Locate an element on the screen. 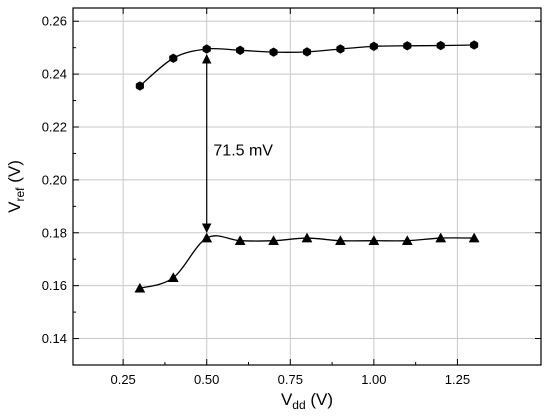  x-tick-label: 1.25 is located at coordinates (457, 379).